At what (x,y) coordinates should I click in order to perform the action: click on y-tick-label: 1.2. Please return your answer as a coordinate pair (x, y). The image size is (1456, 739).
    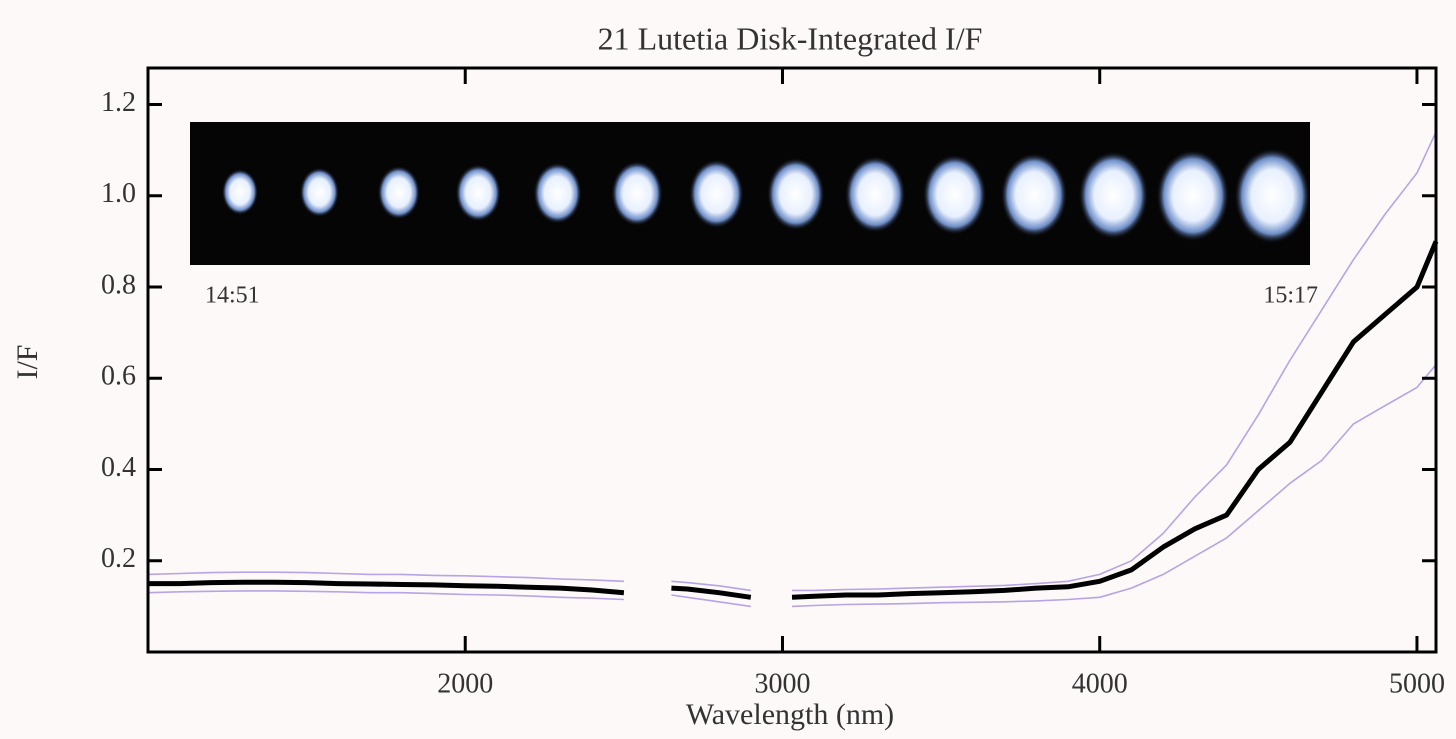
    Looking at the image, I should click on (118, 102).